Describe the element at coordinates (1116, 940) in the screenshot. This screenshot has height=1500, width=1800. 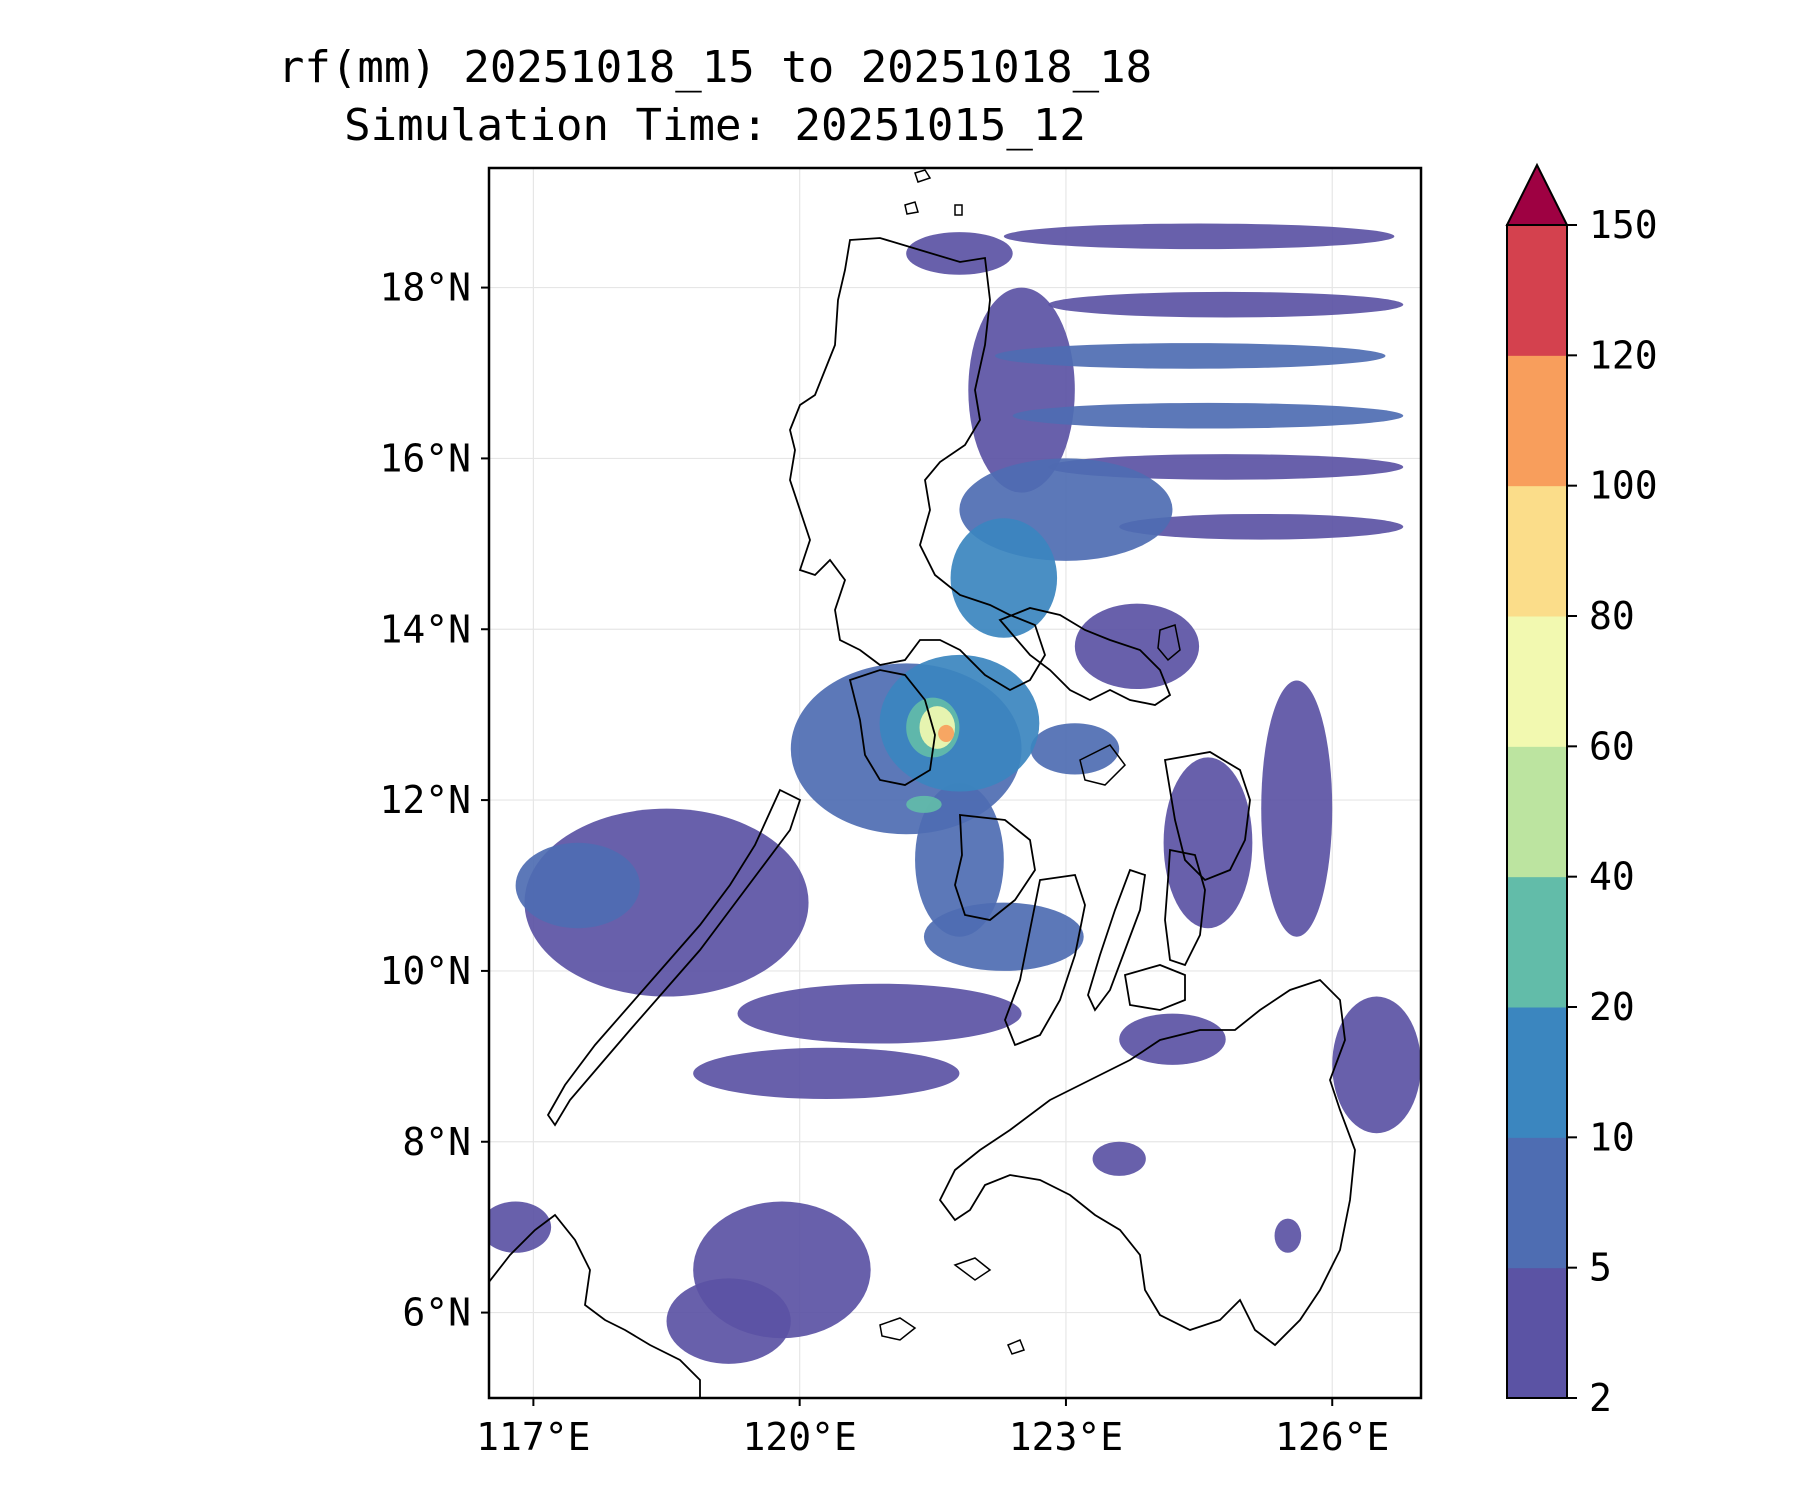
I see `coastline-cebu` at that location.